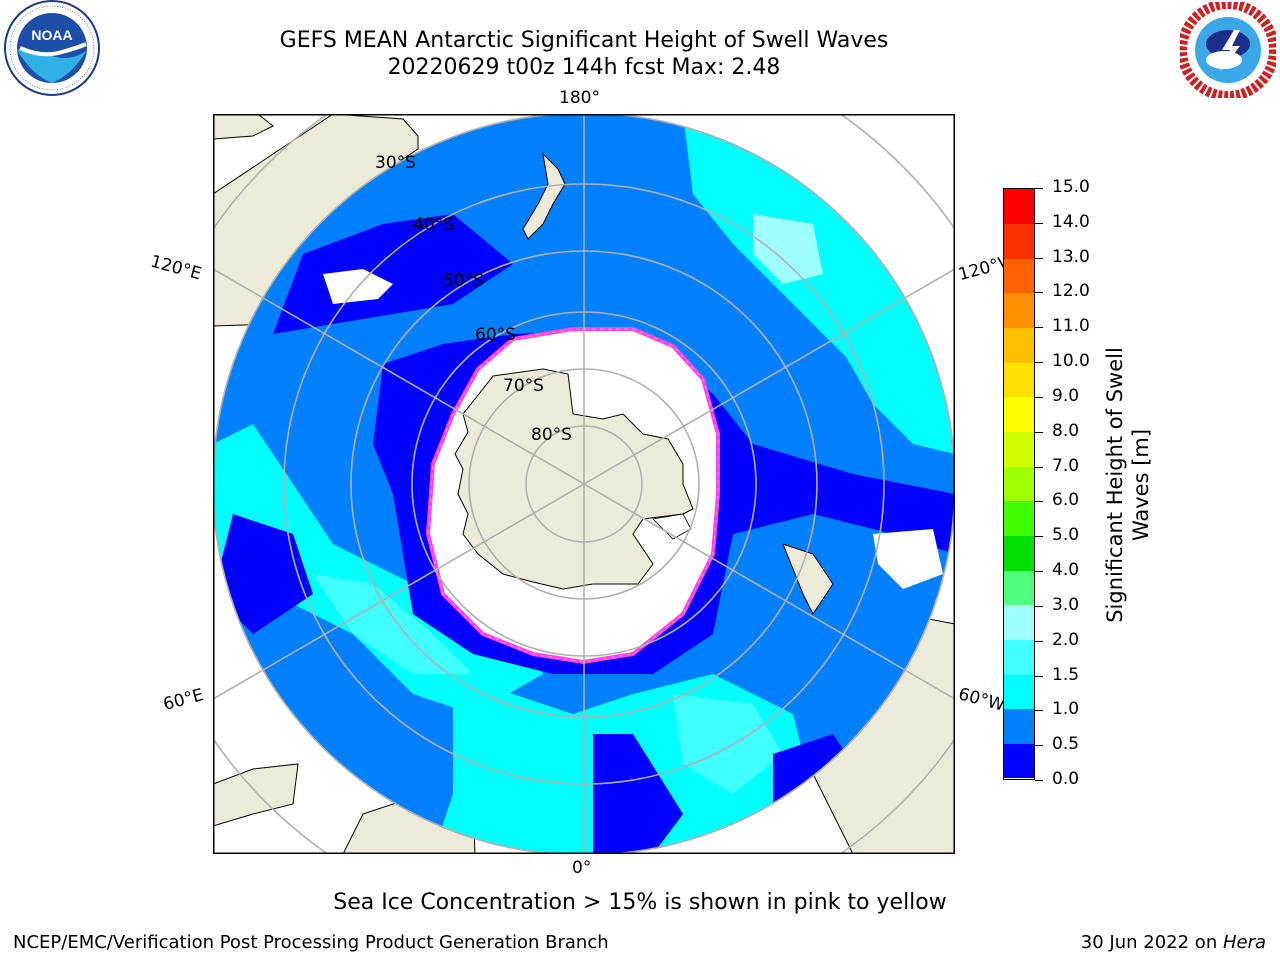 This screenshot has width=1280, height=960. Describe the element at coordinates (1071, 361) in the screenshot. I see `colorbar-tick-label: 10.0` at that location.